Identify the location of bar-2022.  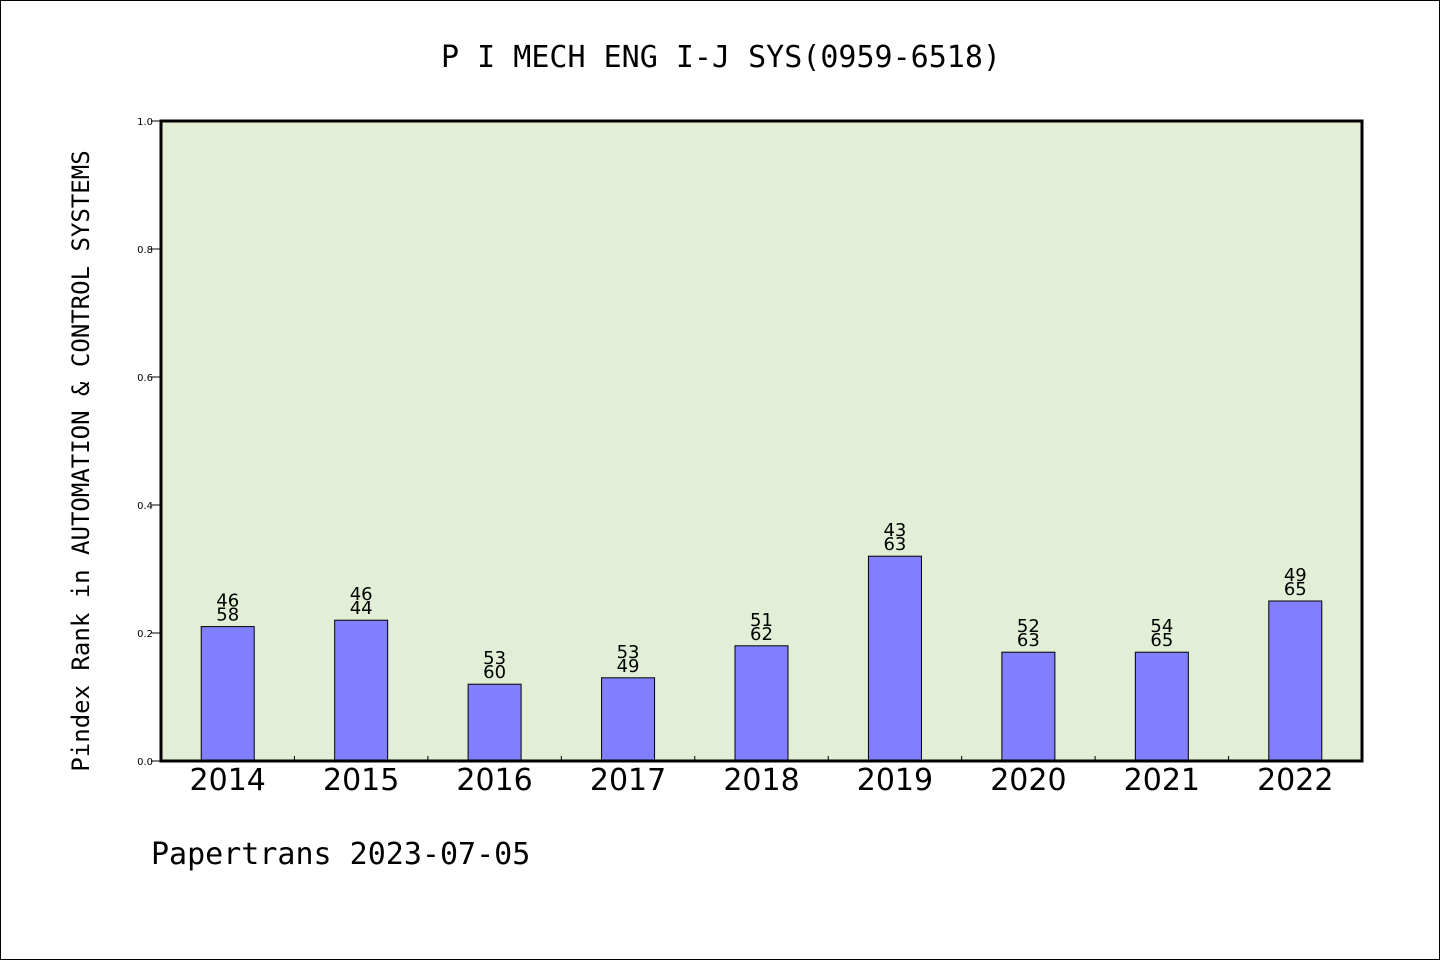
(1295, 681).